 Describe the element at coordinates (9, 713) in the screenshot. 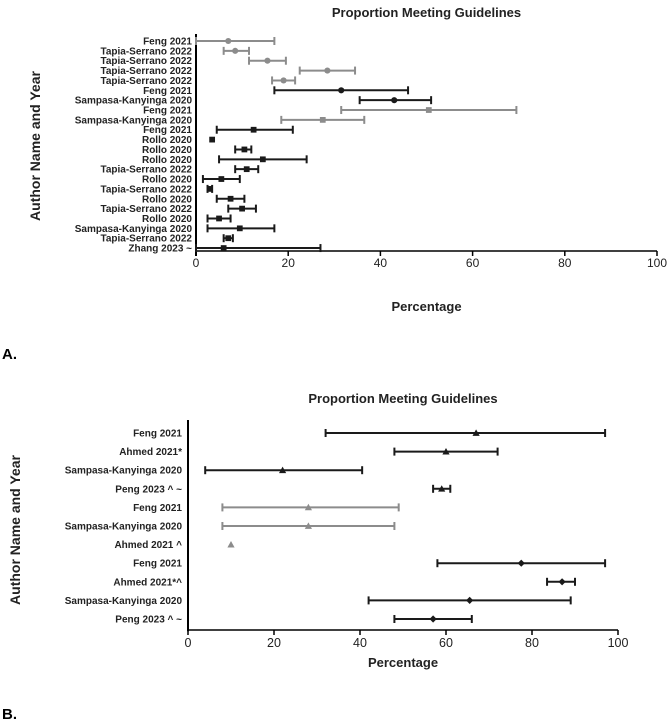

I see `panel-b-label: B.` at that location.